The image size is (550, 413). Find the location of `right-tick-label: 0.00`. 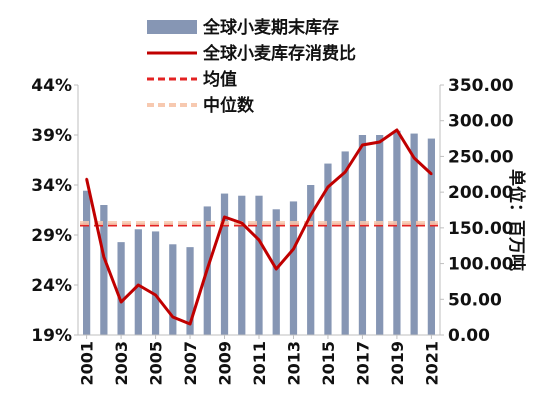

right-tick-label: 0.00 is located at coordinates (469, 336).